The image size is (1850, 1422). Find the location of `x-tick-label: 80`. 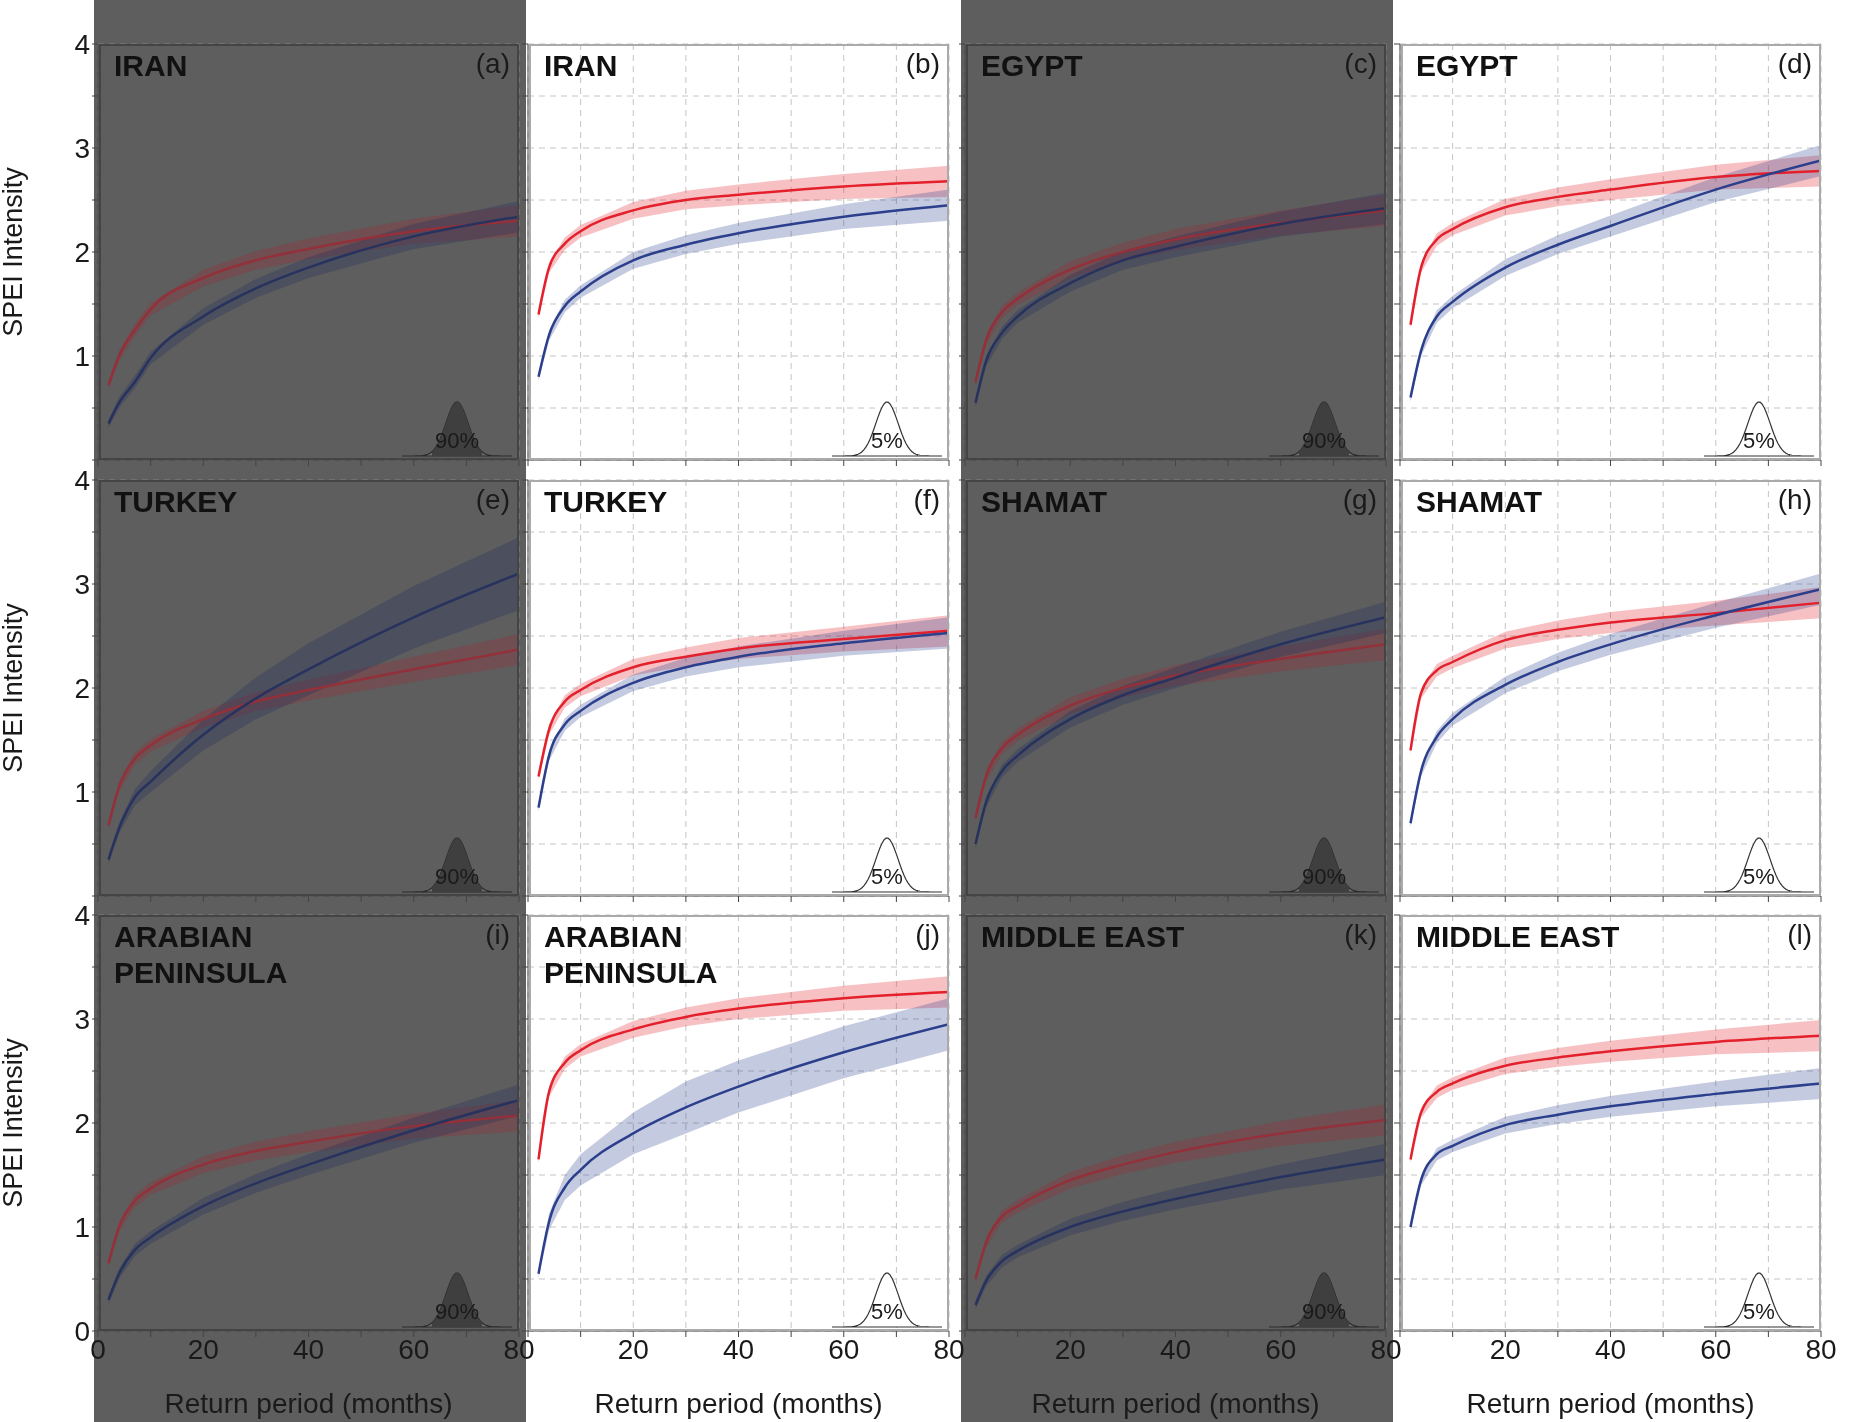

x-tick-label: 80 is located at coordinates (1821, 1349).